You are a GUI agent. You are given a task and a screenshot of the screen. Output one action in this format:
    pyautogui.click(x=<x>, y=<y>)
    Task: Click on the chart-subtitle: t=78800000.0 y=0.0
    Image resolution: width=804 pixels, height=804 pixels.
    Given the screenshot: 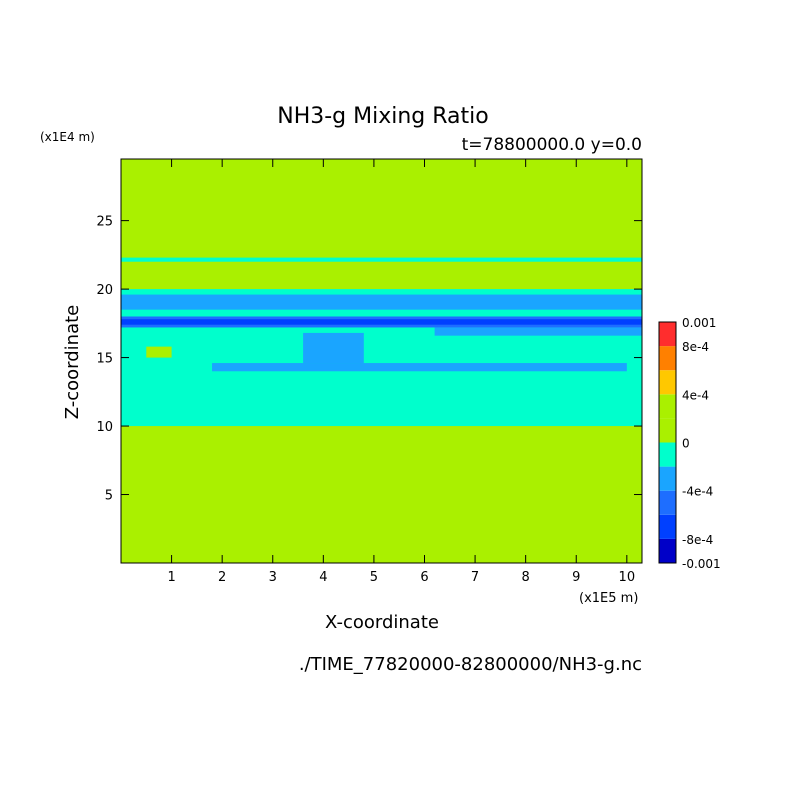 What is the action you would take?
    pyautogui.click(x=552, y=145)
    